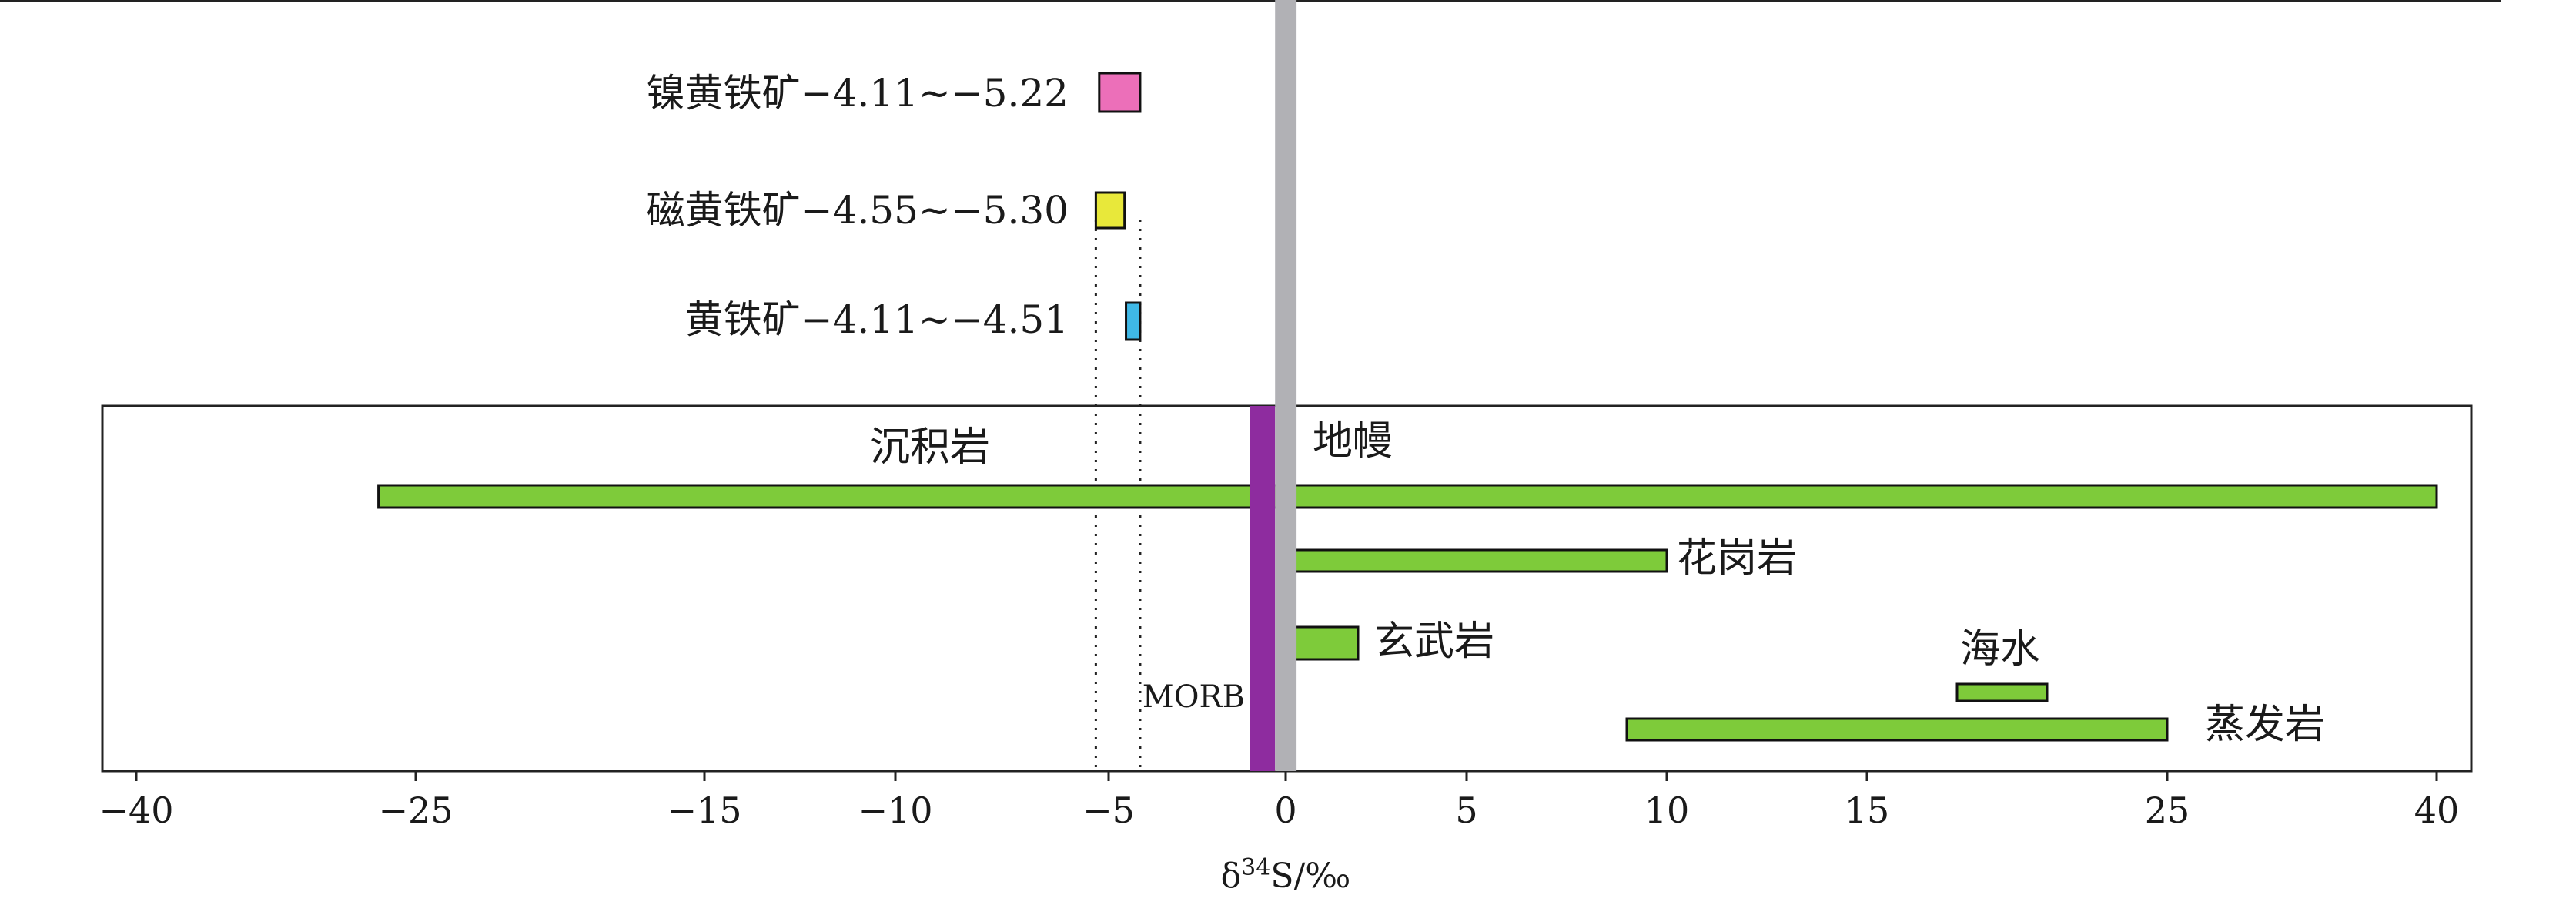 The width and height of the screenshot is (2576, 902). What do you see at coordinates (858, 93) in the screenshot?
I see `mineral-label-0: 镍黄铁矿−4.11~−5.22` at bounding box center [858, 93].